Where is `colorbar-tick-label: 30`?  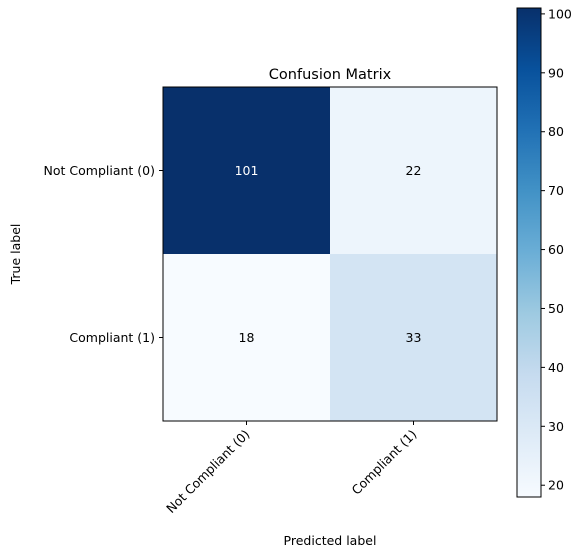 colorbar-tick-label: 30 is located at coordinates (556, 426).